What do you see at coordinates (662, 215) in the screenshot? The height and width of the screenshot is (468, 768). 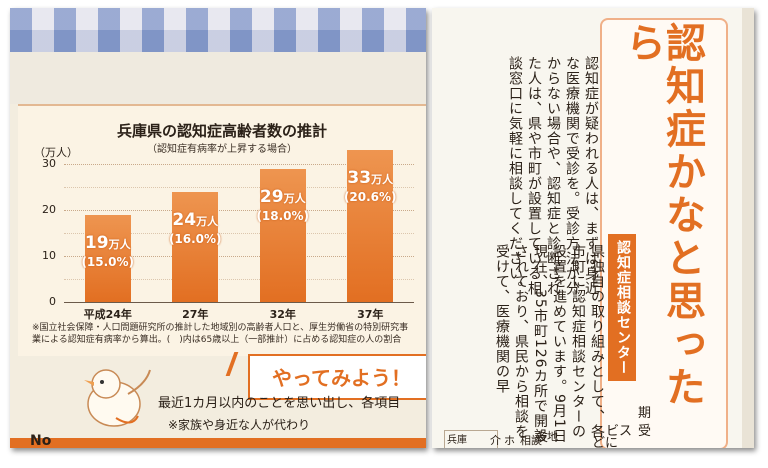 I see `article-title: 認知症かなと思ったら` at bounding box center [662, 215].